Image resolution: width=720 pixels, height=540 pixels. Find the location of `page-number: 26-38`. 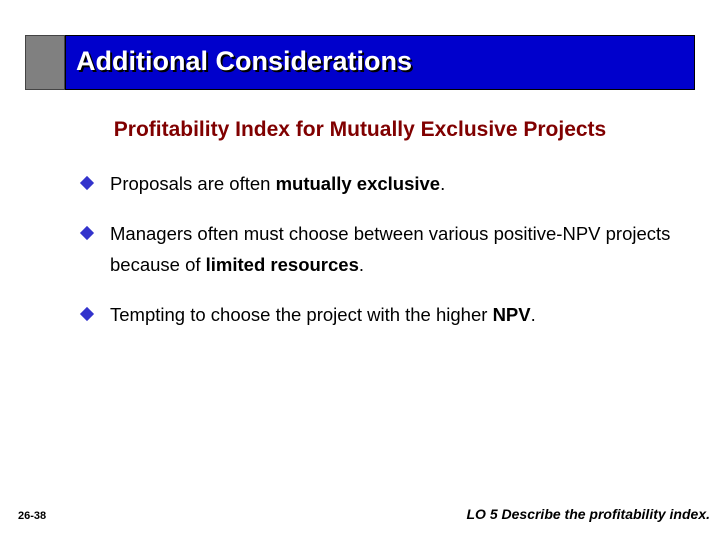

page-number: 26-38 is located at coordinates (32, 516).